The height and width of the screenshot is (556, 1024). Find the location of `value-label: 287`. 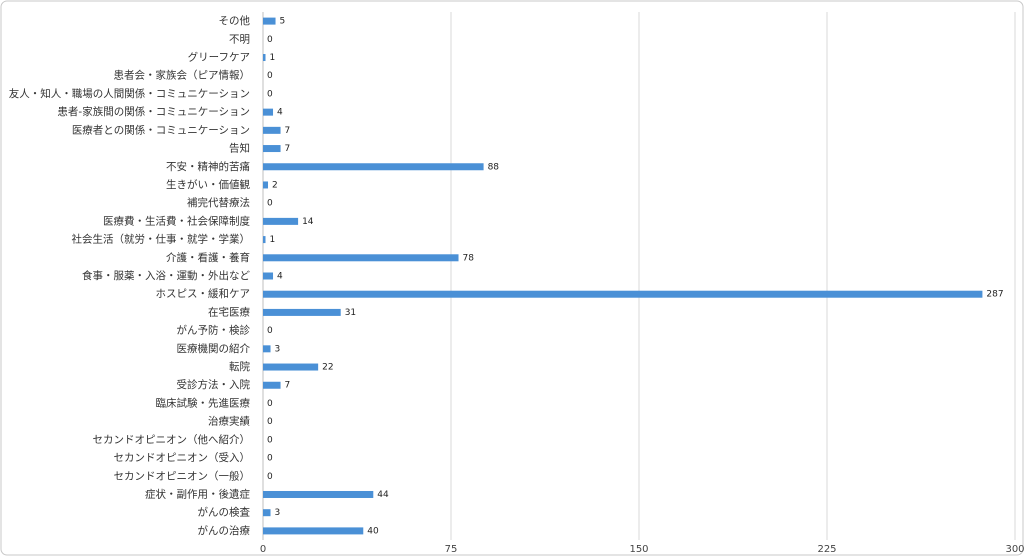

value-label: 287 is located at coordinates (994, 295).